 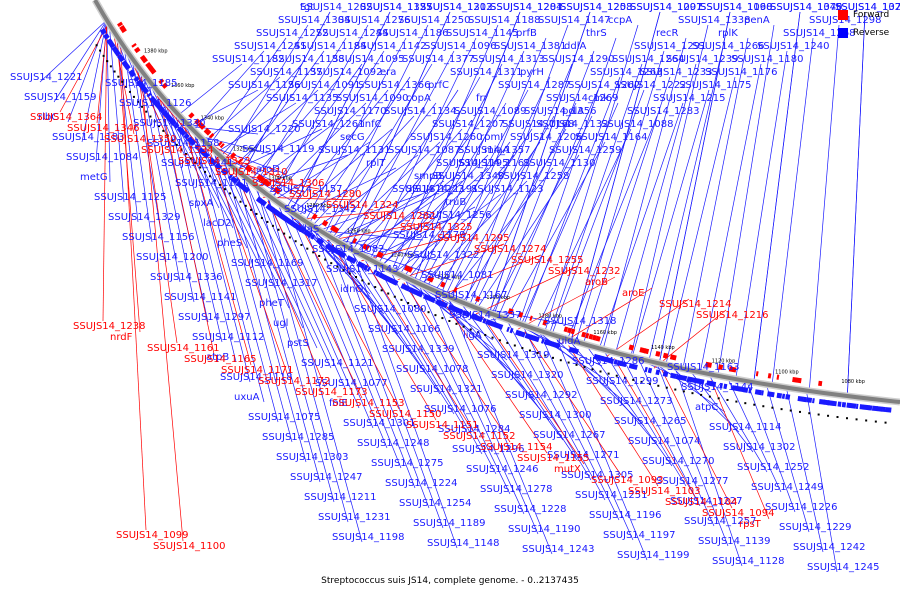 I want to click on forward-gene-label: SSUJS14_1151, so click(x=442, y=425).